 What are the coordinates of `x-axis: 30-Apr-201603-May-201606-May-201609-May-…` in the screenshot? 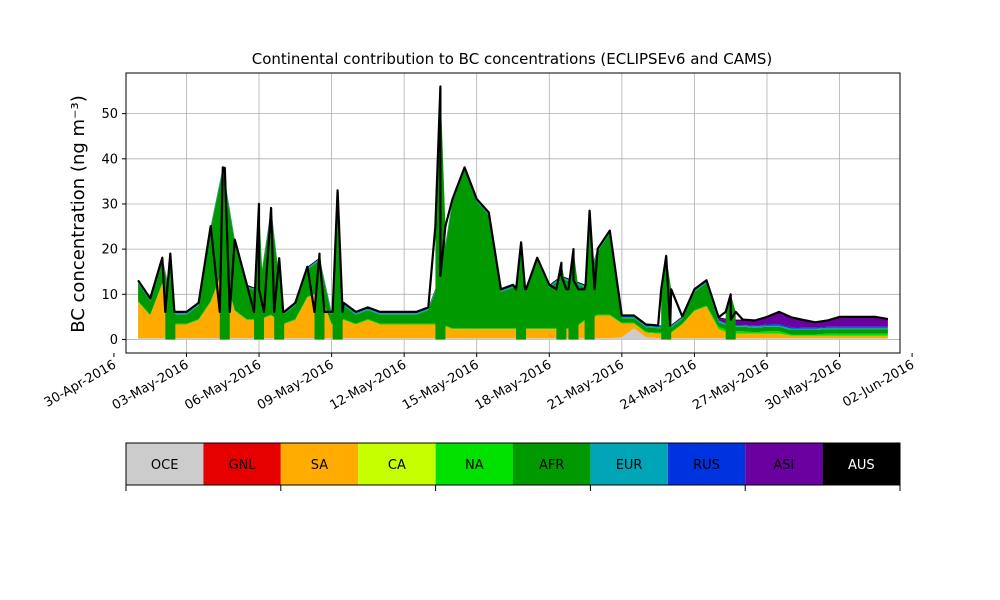 It's located at (479, 383).